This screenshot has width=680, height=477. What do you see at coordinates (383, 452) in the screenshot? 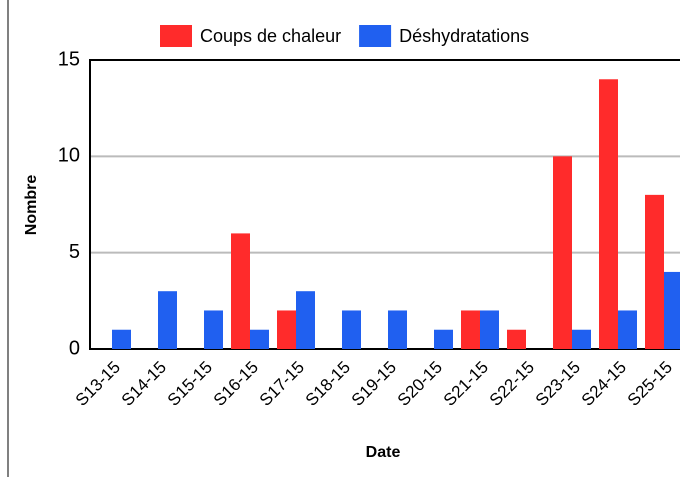
I see `x-axis-title: Date` at bounding box center [383, 452].